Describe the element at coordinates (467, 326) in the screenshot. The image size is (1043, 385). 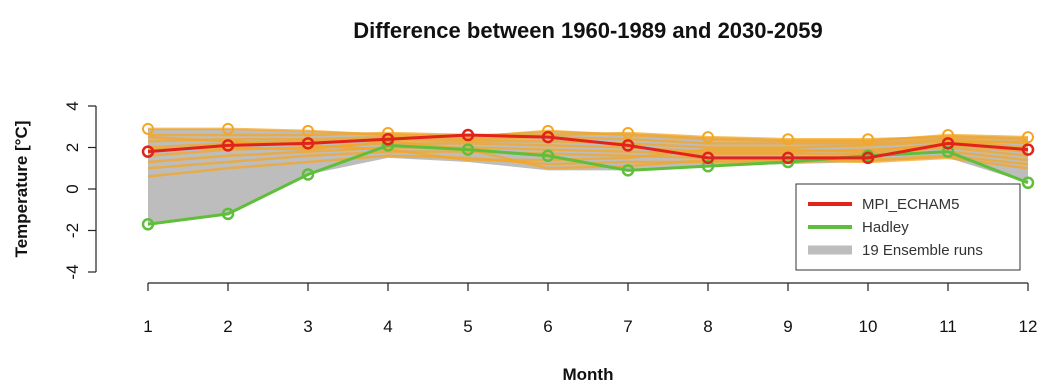
I see `x-tick-label: 5` at that location.